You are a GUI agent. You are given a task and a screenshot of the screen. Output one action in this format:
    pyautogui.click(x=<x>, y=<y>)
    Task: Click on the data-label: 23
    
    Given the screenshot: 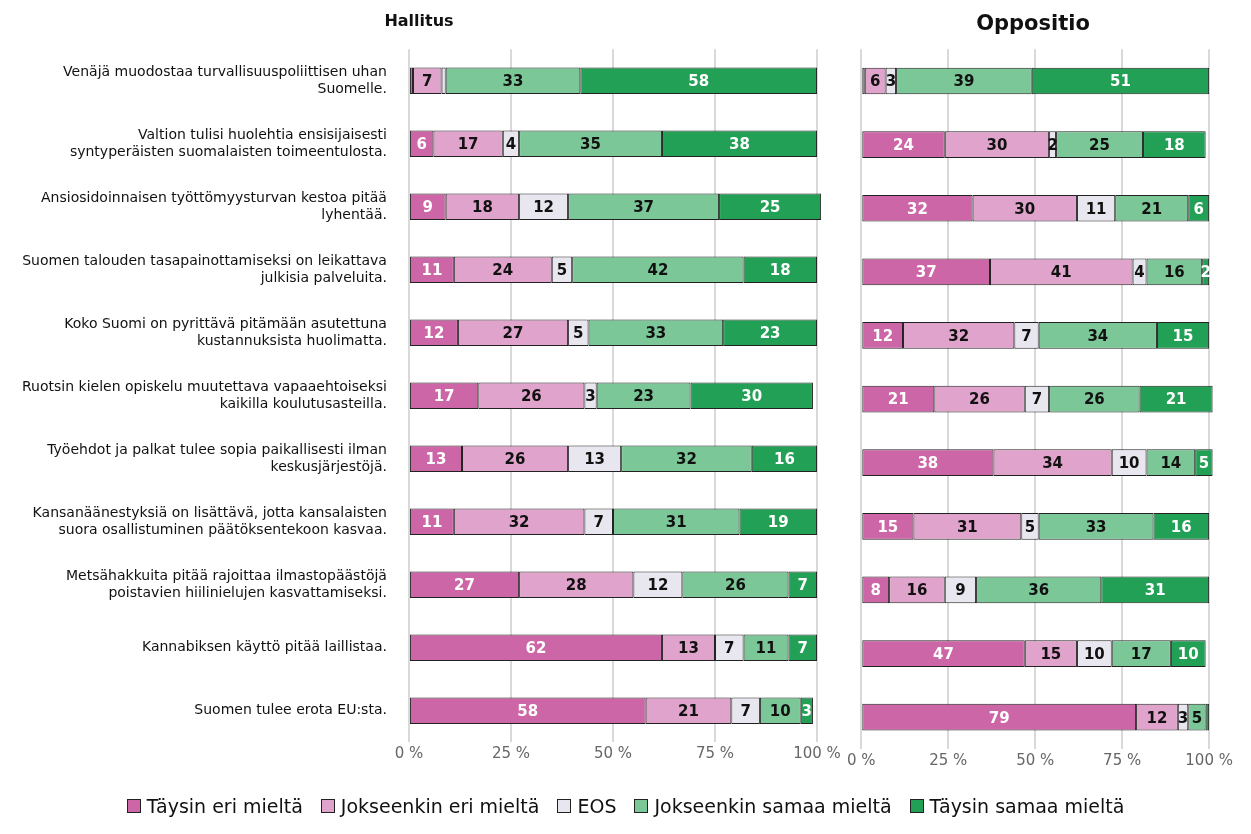 What is the action you would take?
    pyautogui.click(x=644, y=396)
    